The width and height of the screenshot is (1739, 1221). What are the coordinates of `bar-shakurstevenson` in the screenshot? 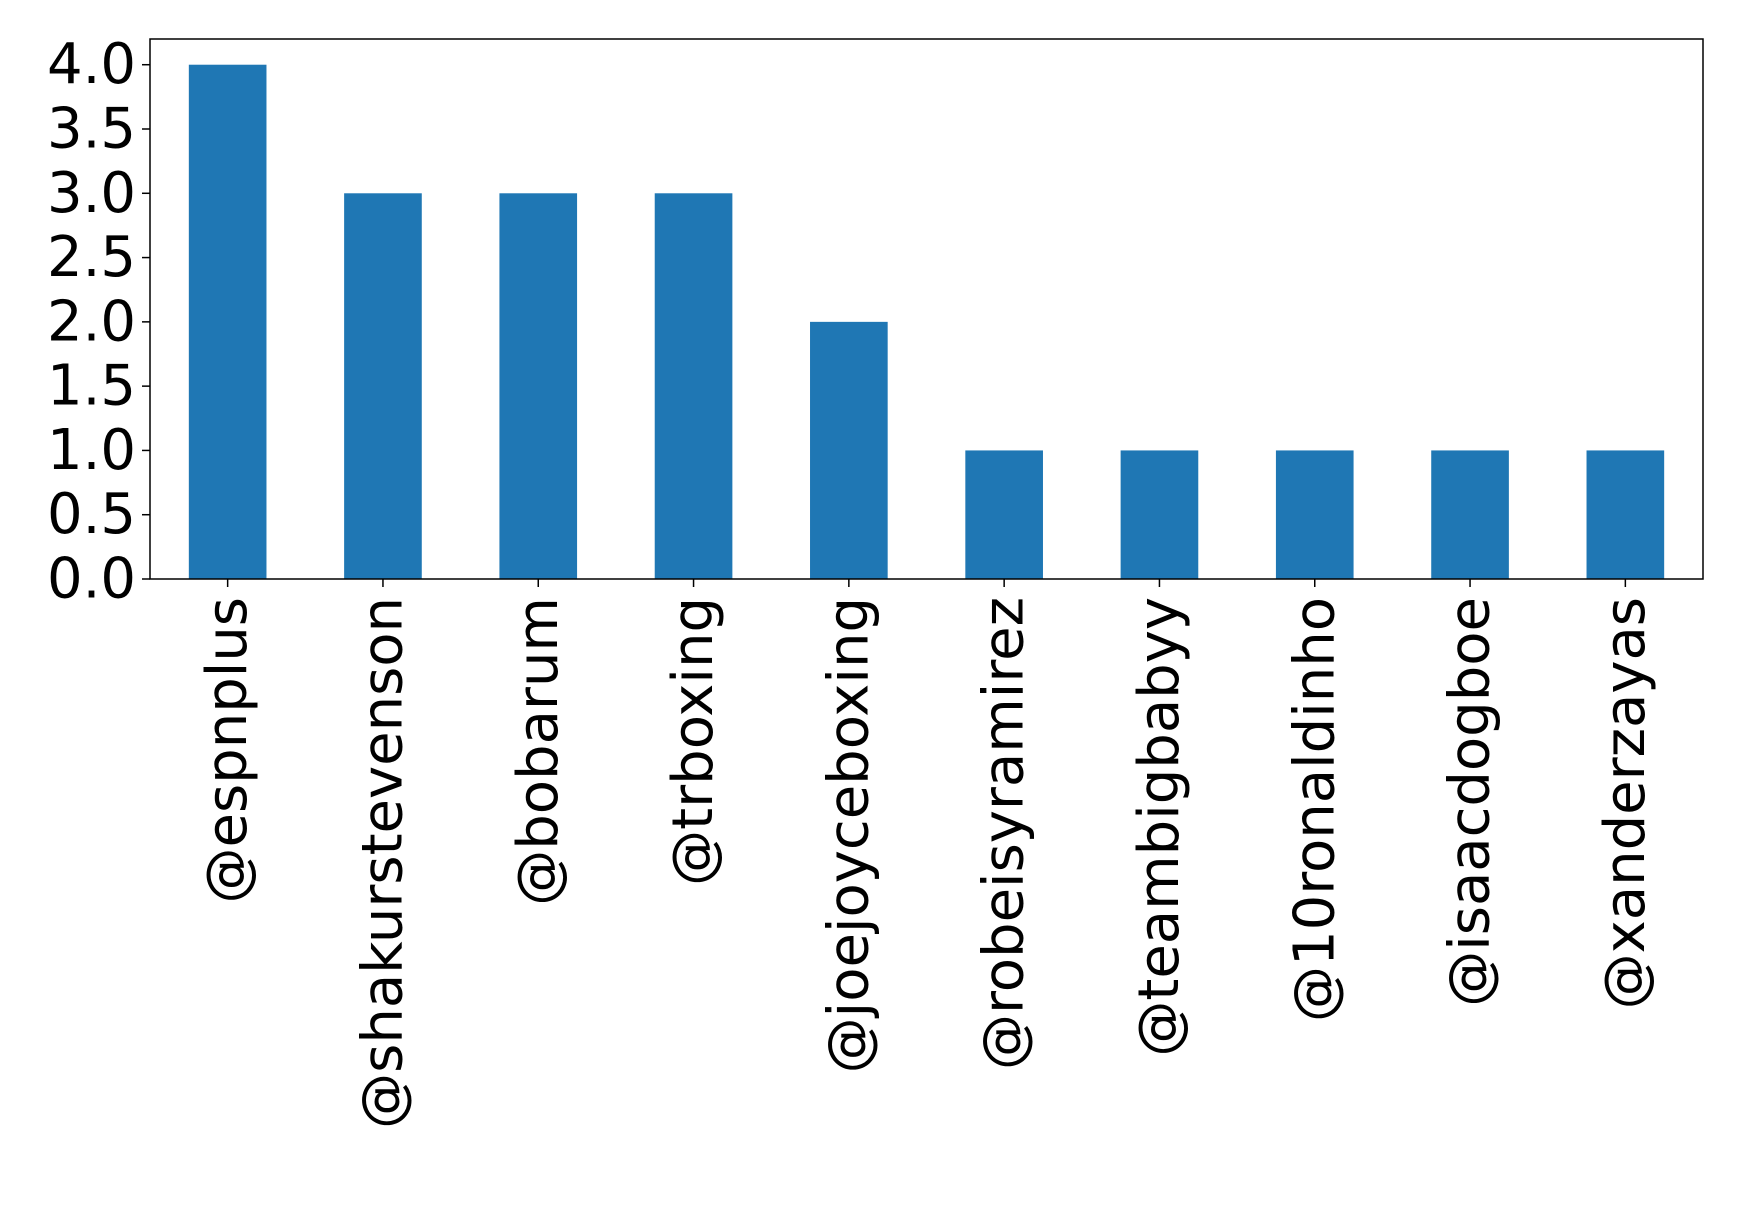 It's located at (383, 386).